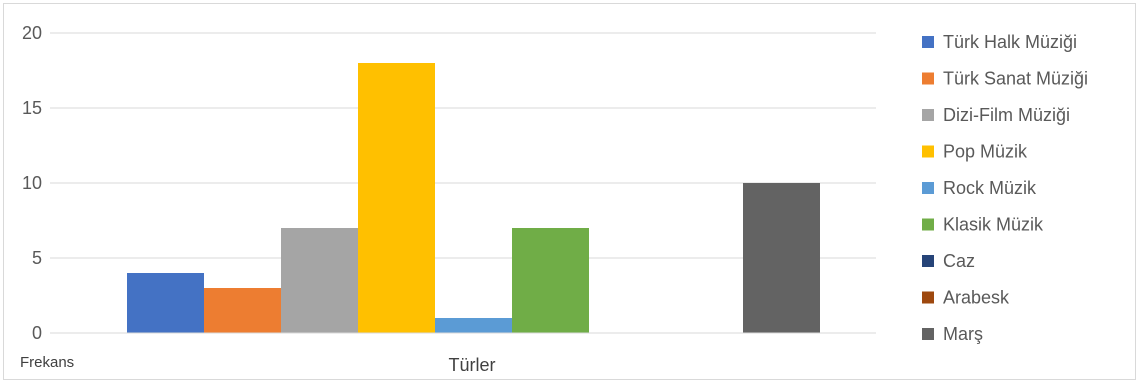 The width and height of the screenshot is (1141, 385). I want to click on bar-klasik-müzik, so click(550, 280).